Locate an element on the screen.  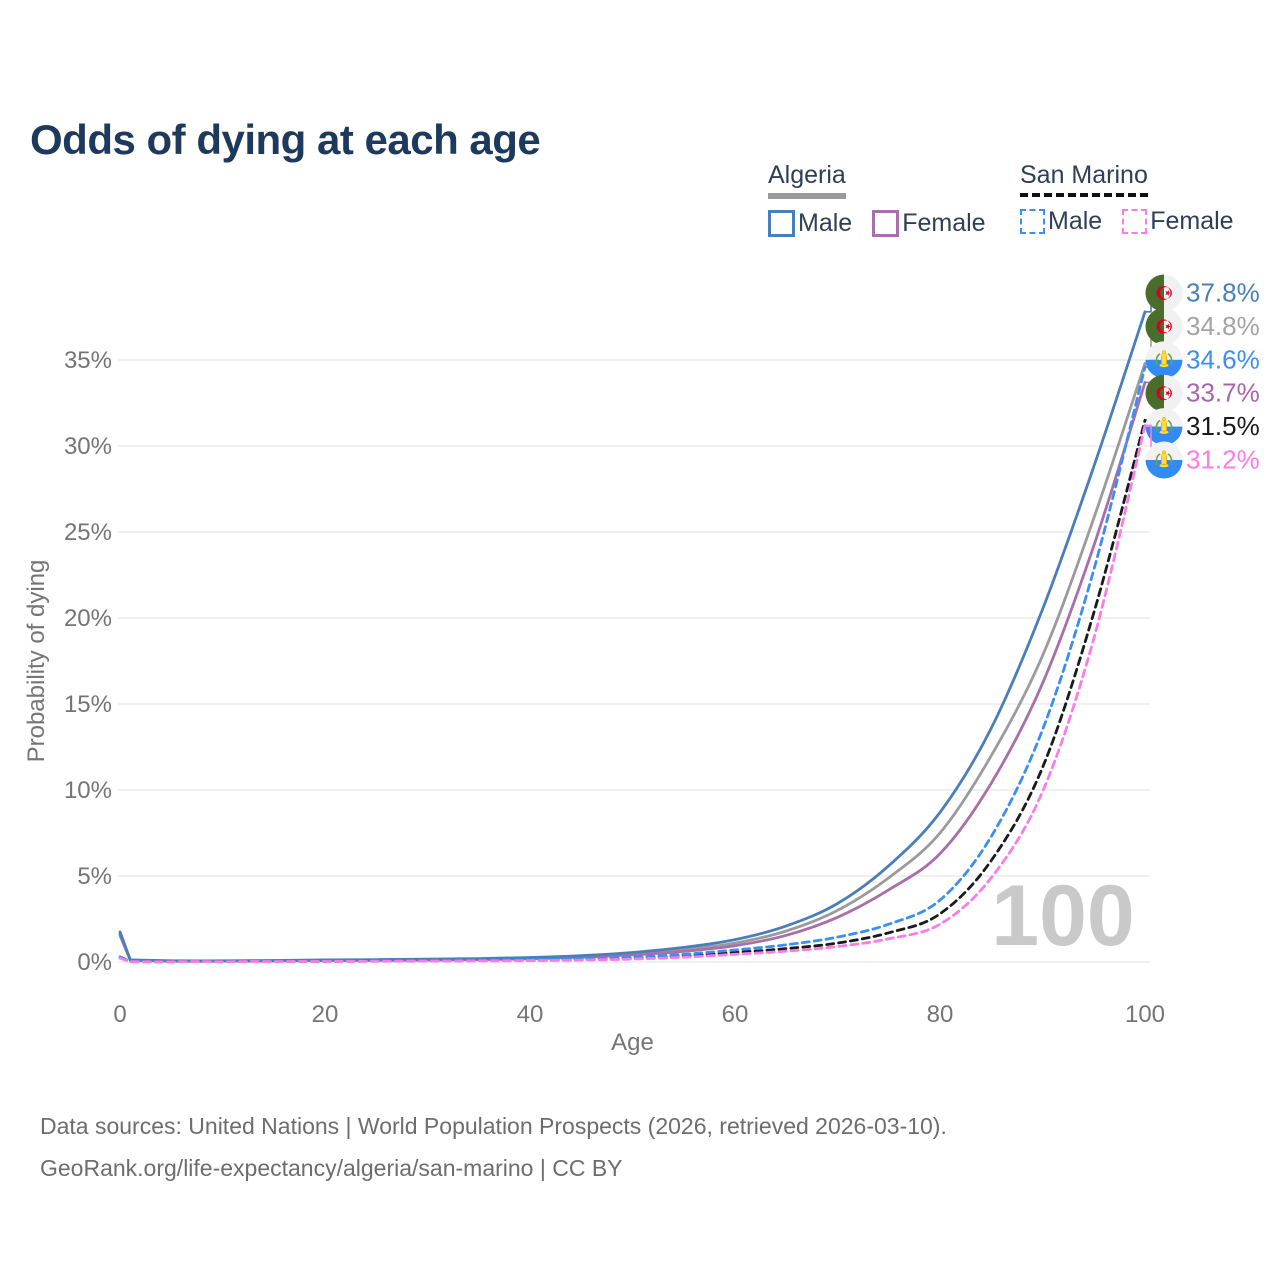
legend-label-algeria-male: Male is located at coordinates (825, 223).